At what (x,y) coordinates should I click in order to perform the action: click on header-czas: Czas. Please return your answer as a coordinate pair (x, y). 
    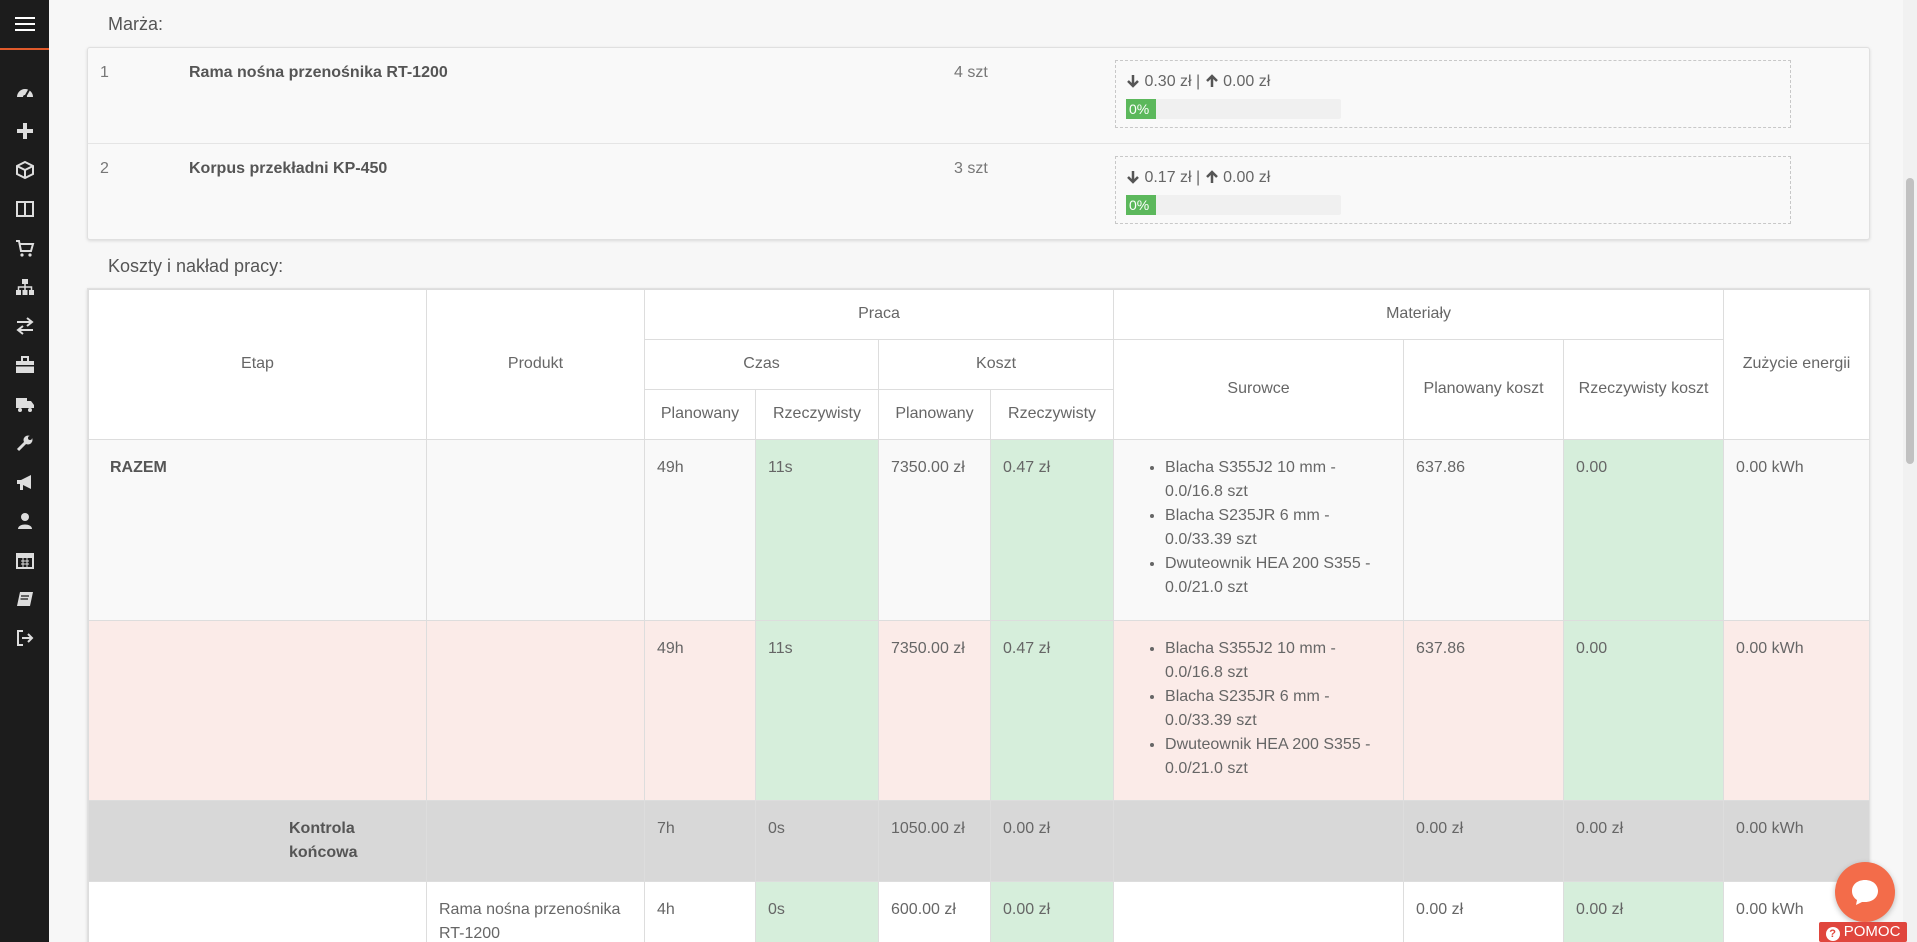
    Looking at the image, I should click on (761, 364).